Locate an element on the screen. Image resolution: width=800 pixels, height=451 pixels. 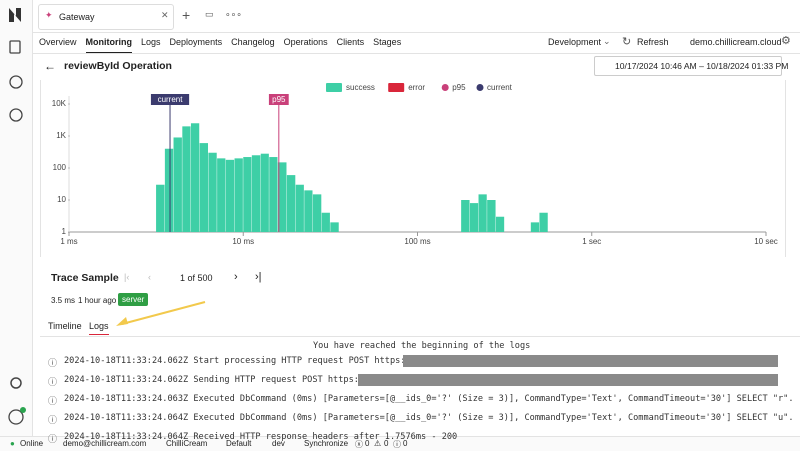
legend-label: p95 is located at coordinates (459, 87).